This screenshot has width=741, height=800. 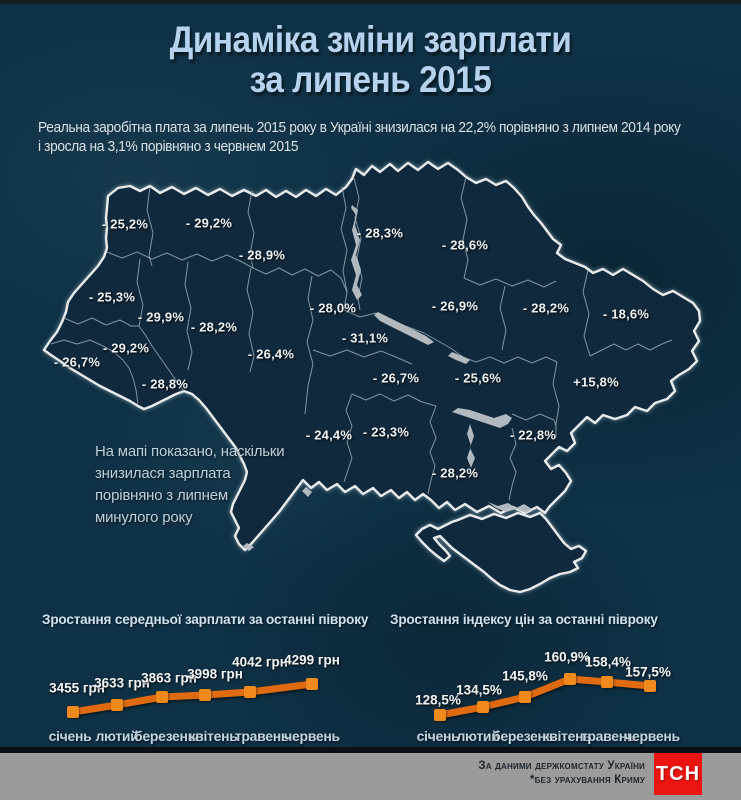 I want to click on top-border-strip, so click(x=370, y=2).